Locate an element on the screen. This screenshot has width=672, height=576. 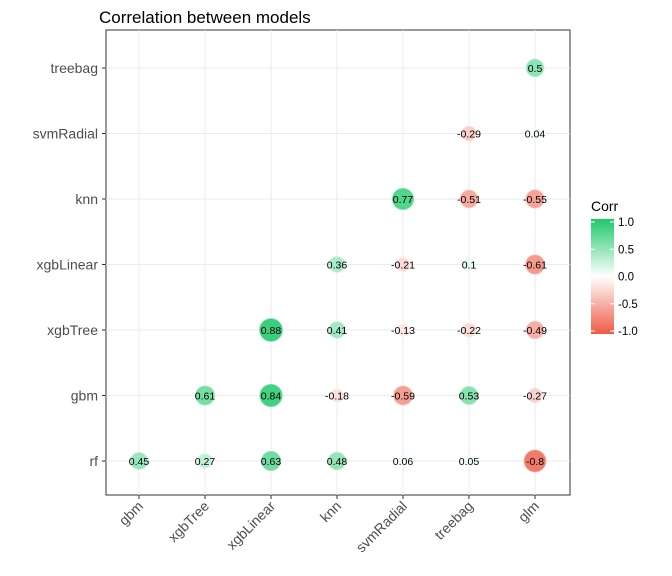
x-tick-label-treebag: treebag is located at coordinates (453, 520).